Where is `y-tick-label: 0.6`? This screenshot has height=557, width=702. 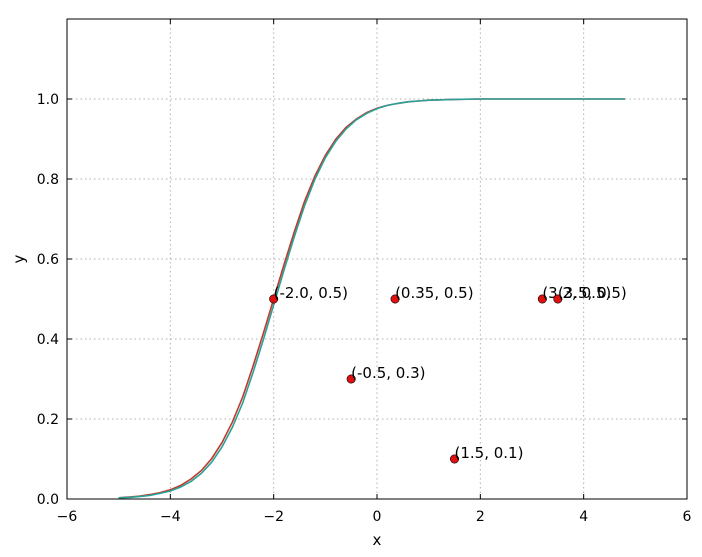
y-tick-label: 0.6 is located at coordinates (48, 260).